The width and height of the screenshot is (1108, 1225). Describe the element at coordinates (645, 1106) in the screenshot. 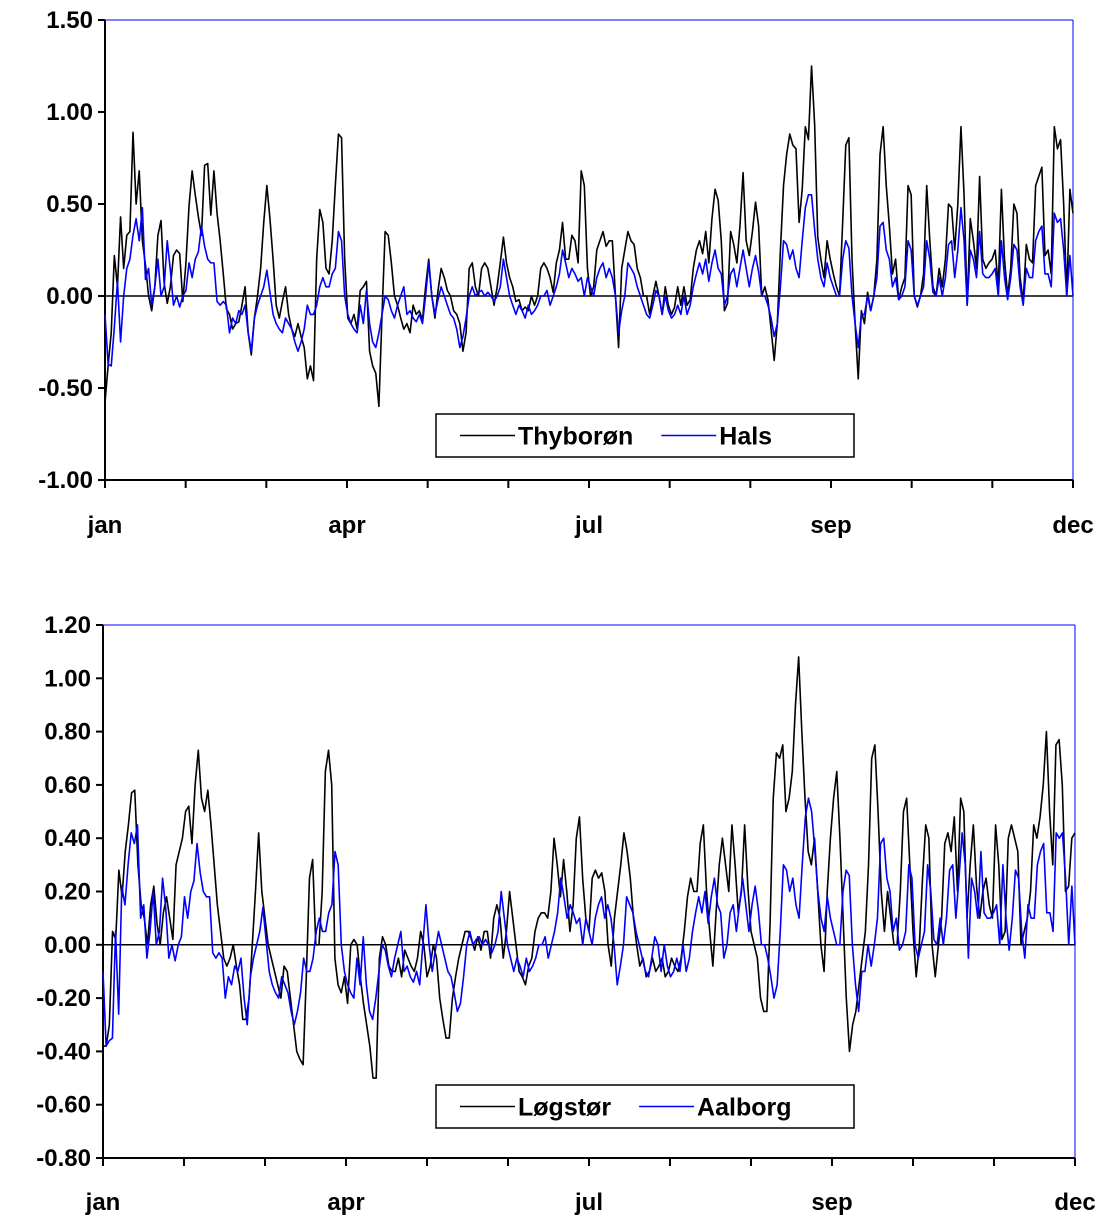

I see `legend: Løgstør Aalborg` at that location.